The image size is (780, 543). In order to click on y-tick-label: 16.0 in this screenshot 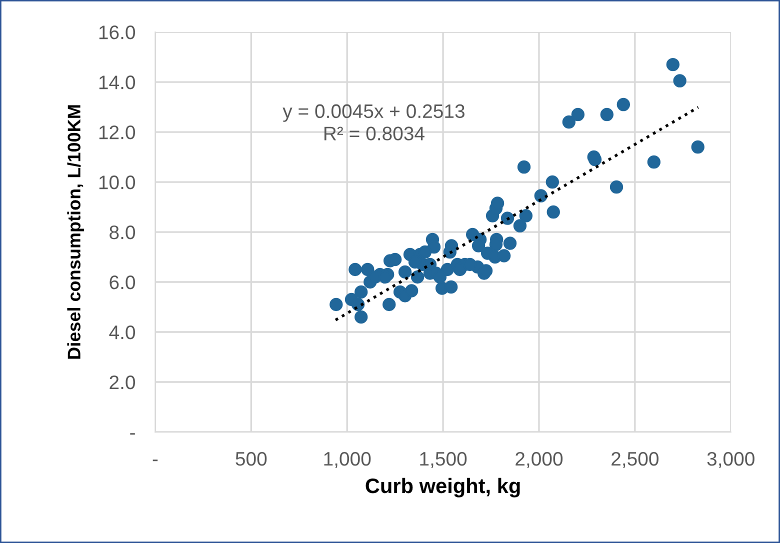, I will do `click(117, 33)`.